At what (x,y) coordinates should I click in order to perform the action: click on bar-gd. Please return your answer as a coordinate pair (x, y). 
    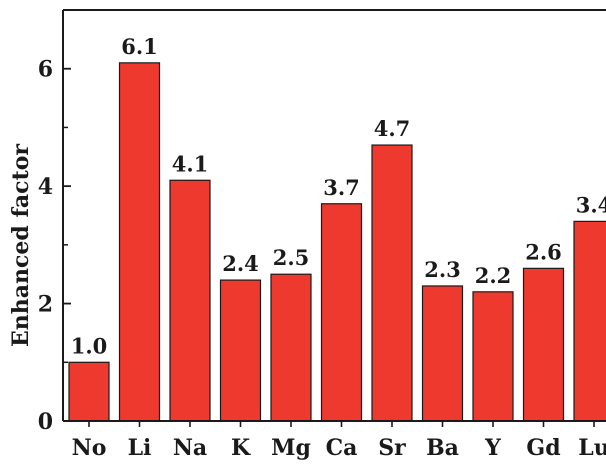
    Looking at the image, I should click on (543, 344).